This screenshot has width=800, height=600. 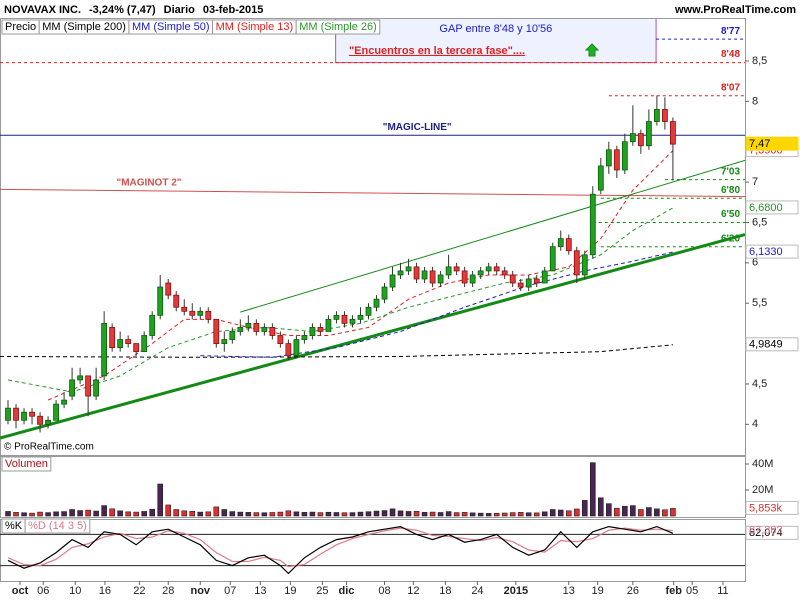 What do you see at coordinates (766, 533) in the screenshot?
I see `last-value: 82,074` at bounding box center [766, 533].